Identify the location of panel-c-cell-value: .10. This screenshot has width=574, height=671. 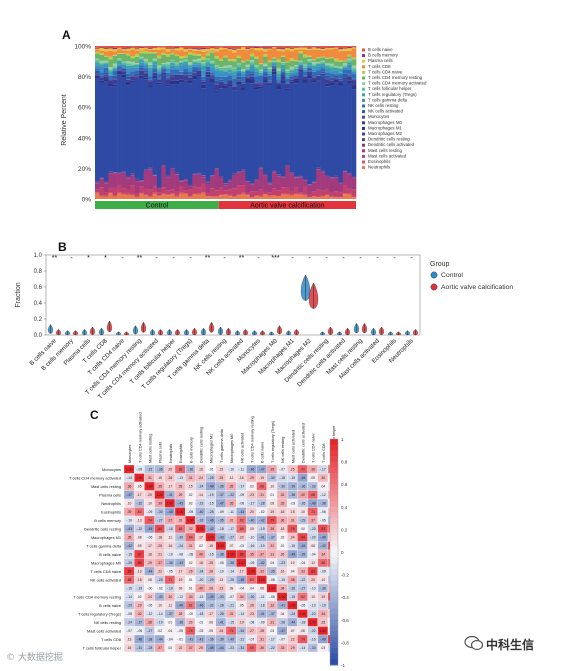
(272, 487).